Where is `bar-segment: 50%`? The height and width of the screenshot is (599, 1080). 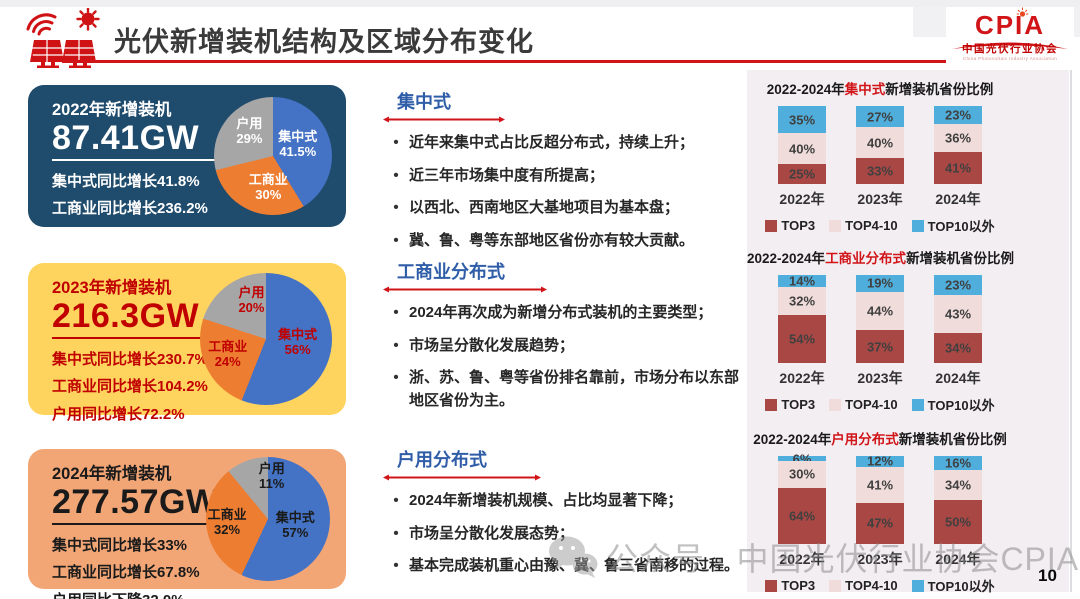 bar-segment: 50% is located at coordinates (958, 521).